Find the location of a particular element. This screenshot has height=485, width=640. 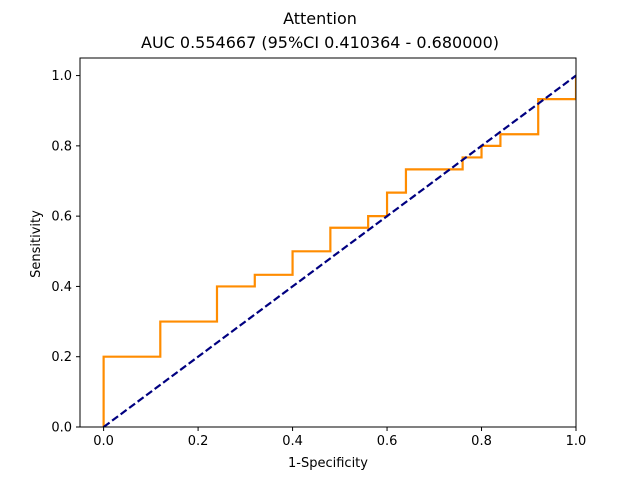

y-tick-label: 0.0 is located at coordinates (61, 428).